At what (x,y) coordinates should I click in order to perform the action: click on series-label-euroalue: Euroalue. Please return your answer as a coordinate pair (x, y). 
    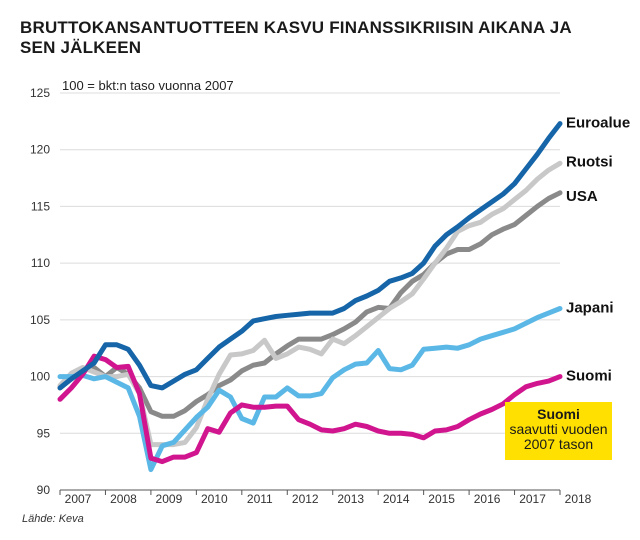
    Looking at the image, I should click on (598, 123).